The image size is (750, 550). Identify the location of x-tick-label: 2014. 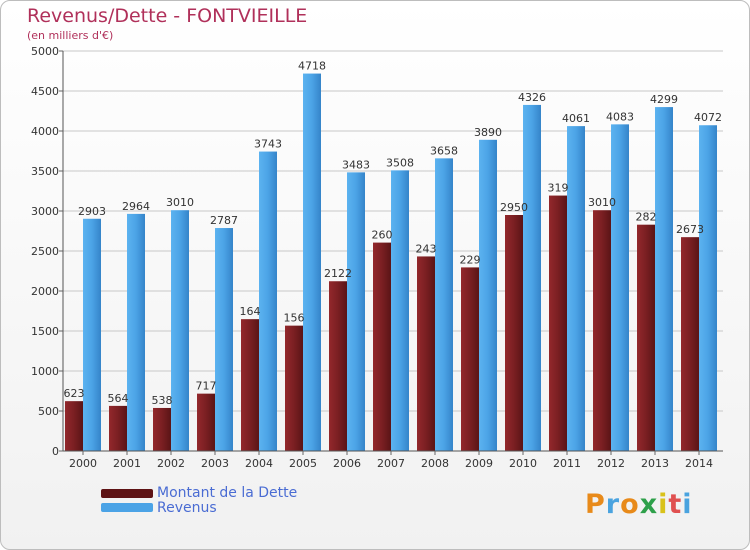
(699, 463).